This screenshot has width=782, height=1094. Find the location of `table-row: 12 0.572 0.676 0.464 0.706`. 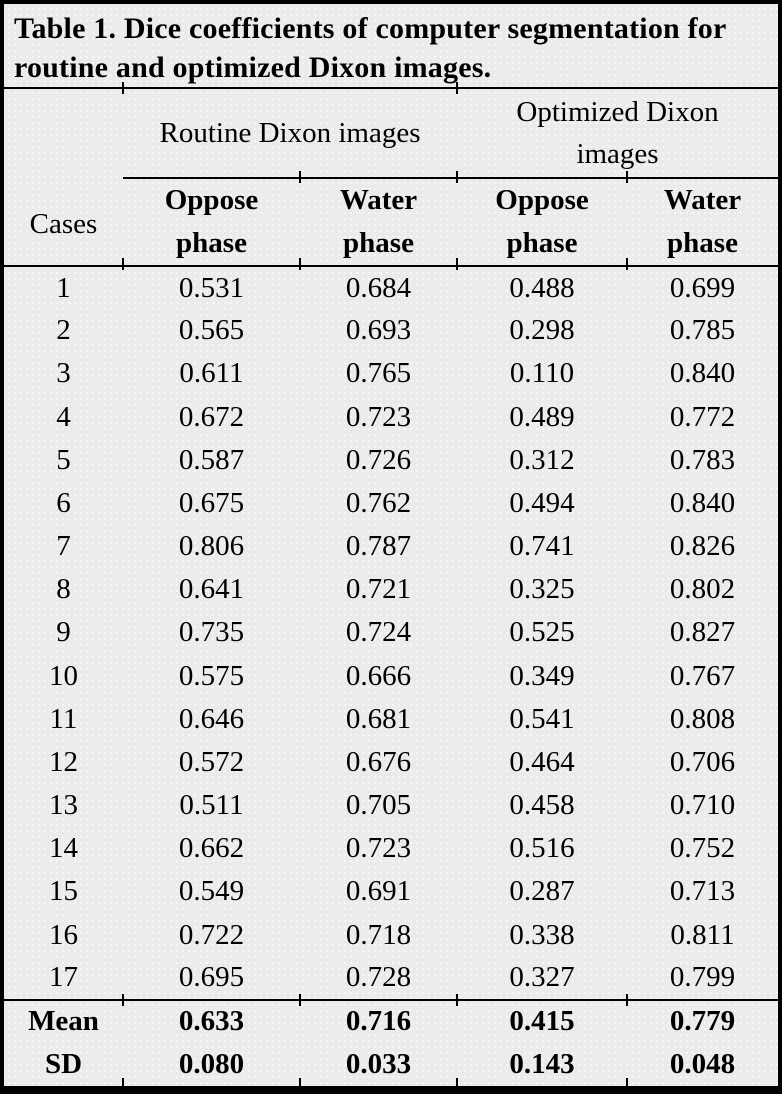

table-row: 12 0.572 0.676 0.464 0.706 is located at coordinates (391, 762).